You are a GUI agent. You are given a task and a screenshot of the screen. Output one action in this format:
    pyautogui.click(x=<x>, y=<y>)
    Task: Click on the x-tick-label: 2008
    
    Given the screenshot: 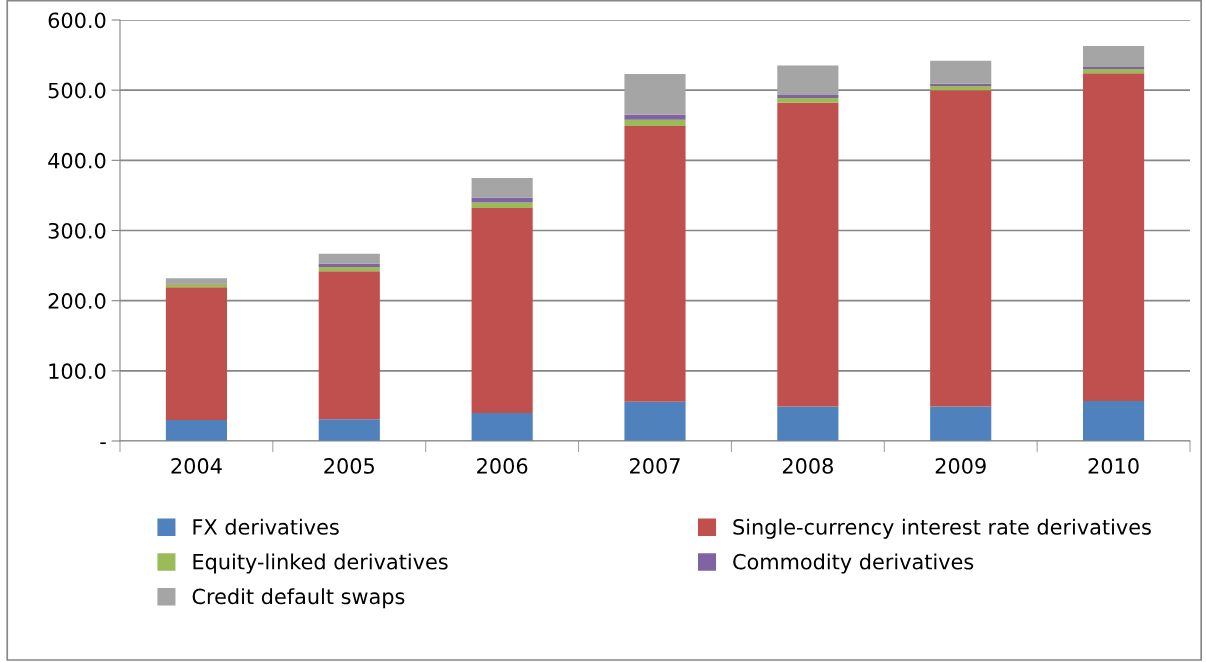 What is the action you would take?
    pyautogui.click(x=807, y=466)
    